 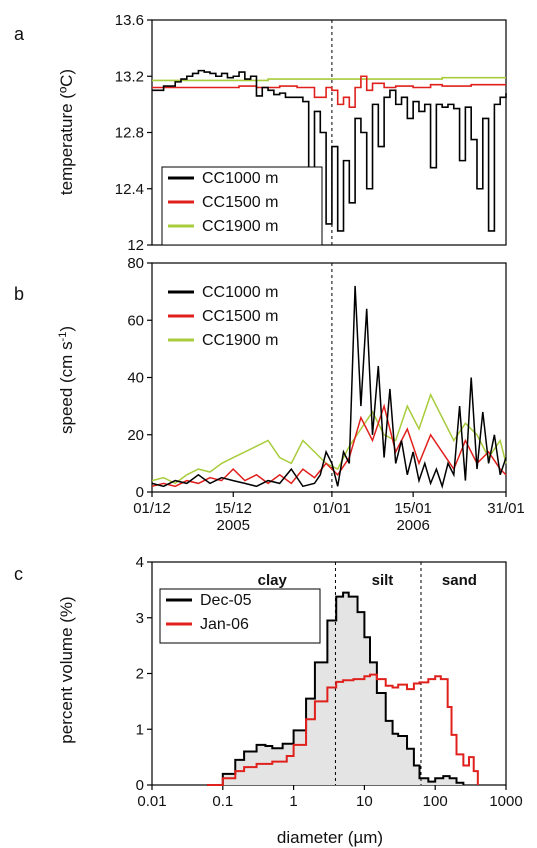 What do you see at coordinates (240, 292) in the screenshot?
I see `panel-b-legend-label: CC1000 m` at bounding box center [240, 292].